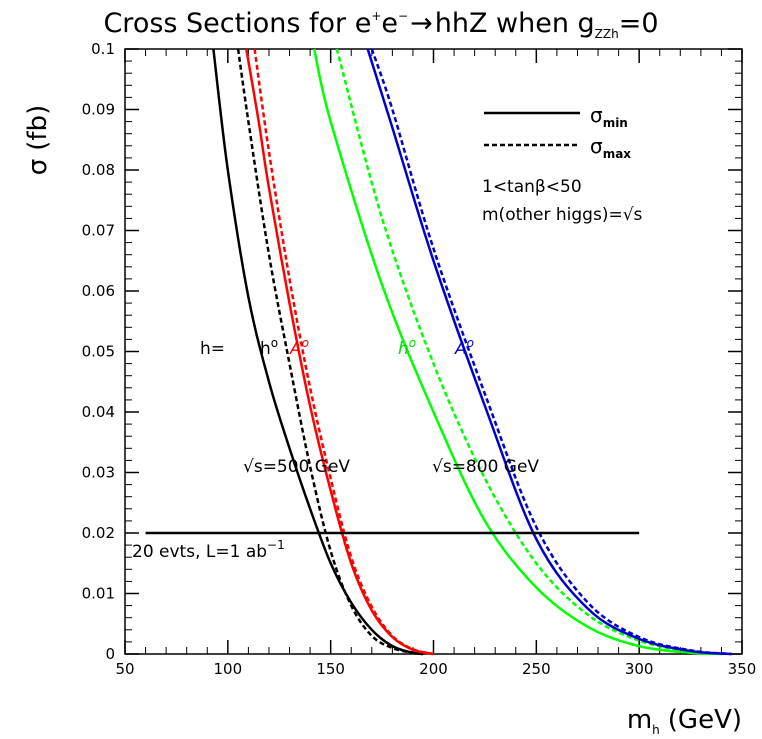 The height and width of the screenshot is (739, 762). I want to click on x-tick-label: 50, so click(124, 669).